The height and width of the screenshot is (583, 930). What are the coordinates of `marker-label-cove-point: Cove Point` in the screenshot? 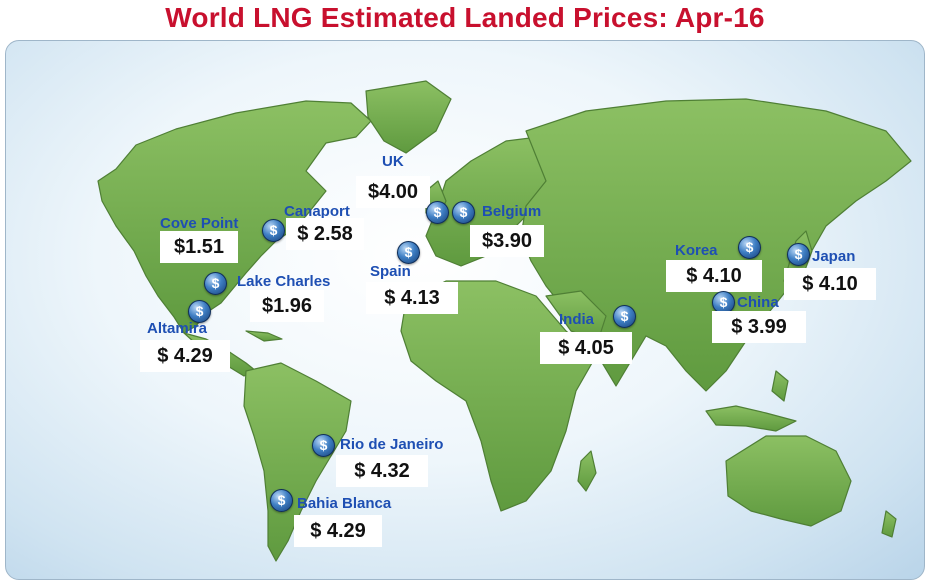 It's located at (199, 223).